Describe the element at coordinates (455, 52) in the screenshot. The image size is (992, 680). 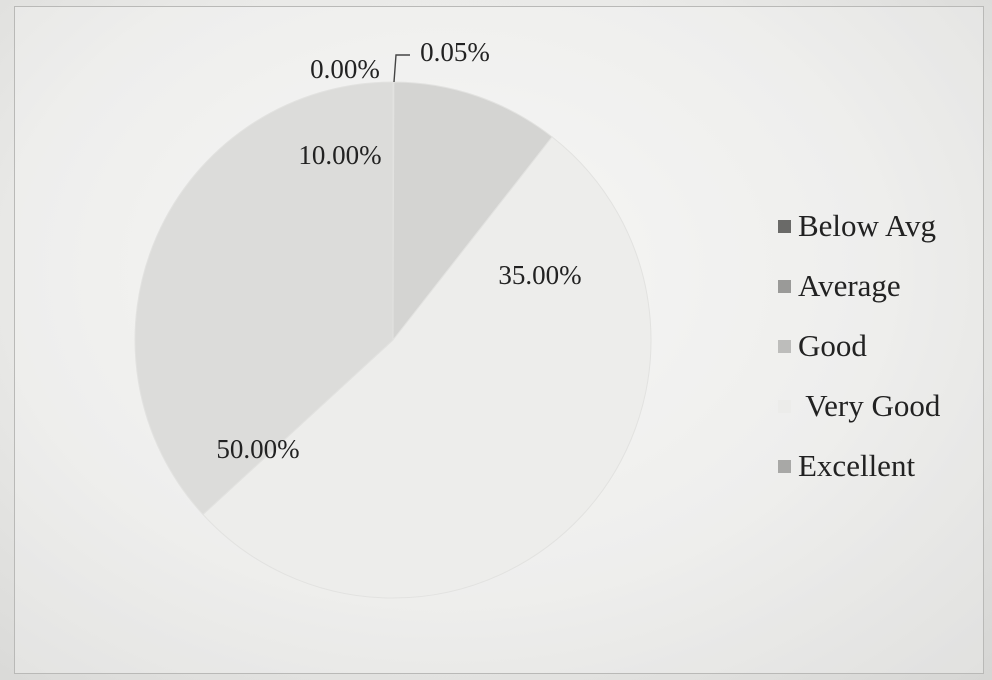
I see `data-label-below-avg: 0.05%` at that location.